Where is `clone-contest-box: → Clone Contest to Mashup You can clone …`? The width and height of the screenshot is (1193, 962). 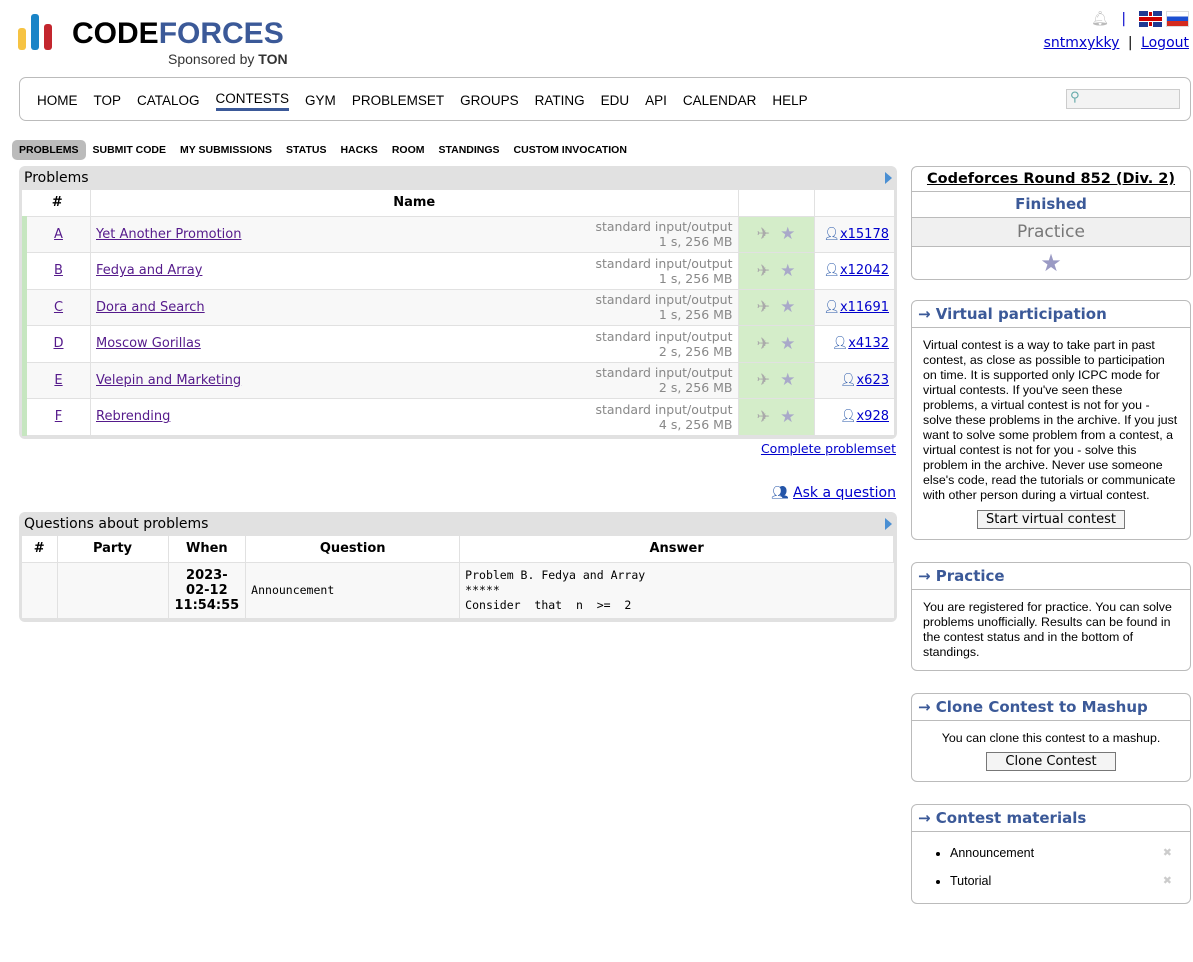 clone-contest-box: → Clone Contest to Mashup You can clone … is located at coordinates (1051, 737).